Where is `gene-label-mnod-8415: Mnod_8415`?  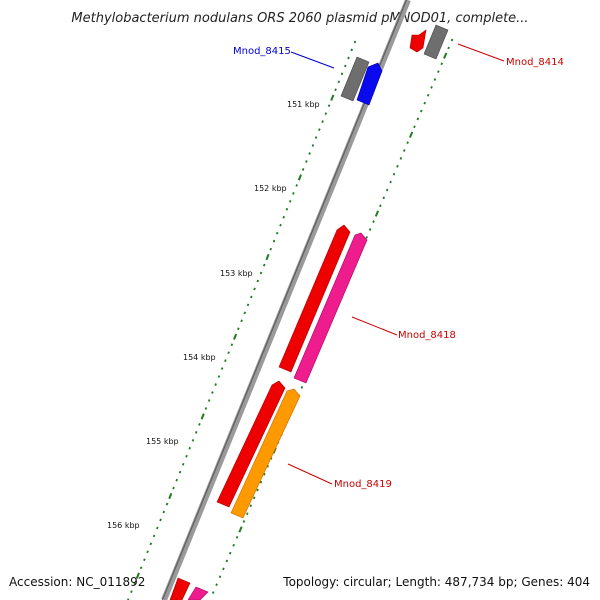
gene-label-mnod-8415: Mnod_8415 is located at coordinates (262, 51).